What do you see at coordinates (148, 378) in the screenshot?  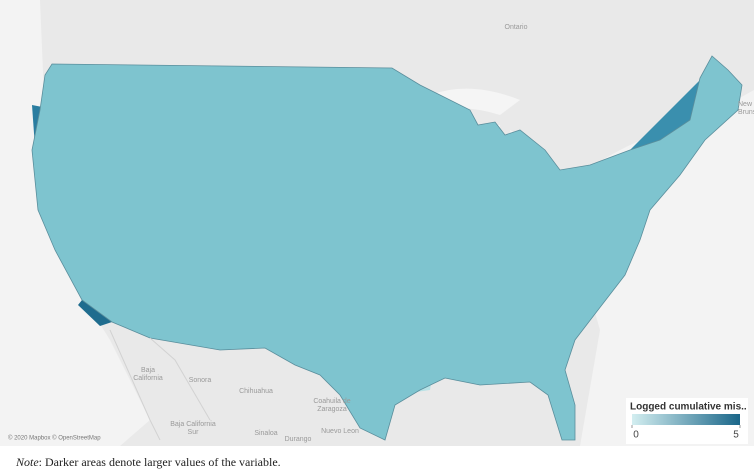 I see `place-label: California` at bounding box center [148, 378].